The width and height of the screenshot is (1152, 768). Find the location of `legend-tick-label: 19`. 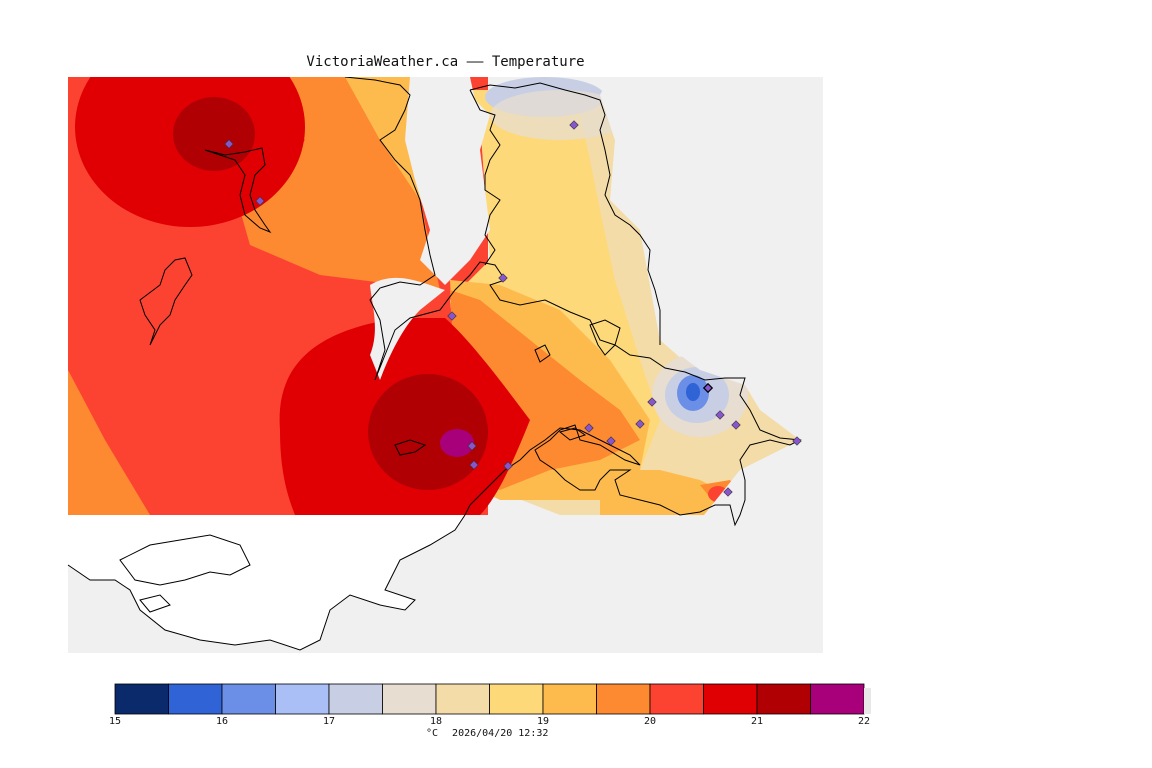

legend-tick-label: 19 is located at coordinates (543, 721).